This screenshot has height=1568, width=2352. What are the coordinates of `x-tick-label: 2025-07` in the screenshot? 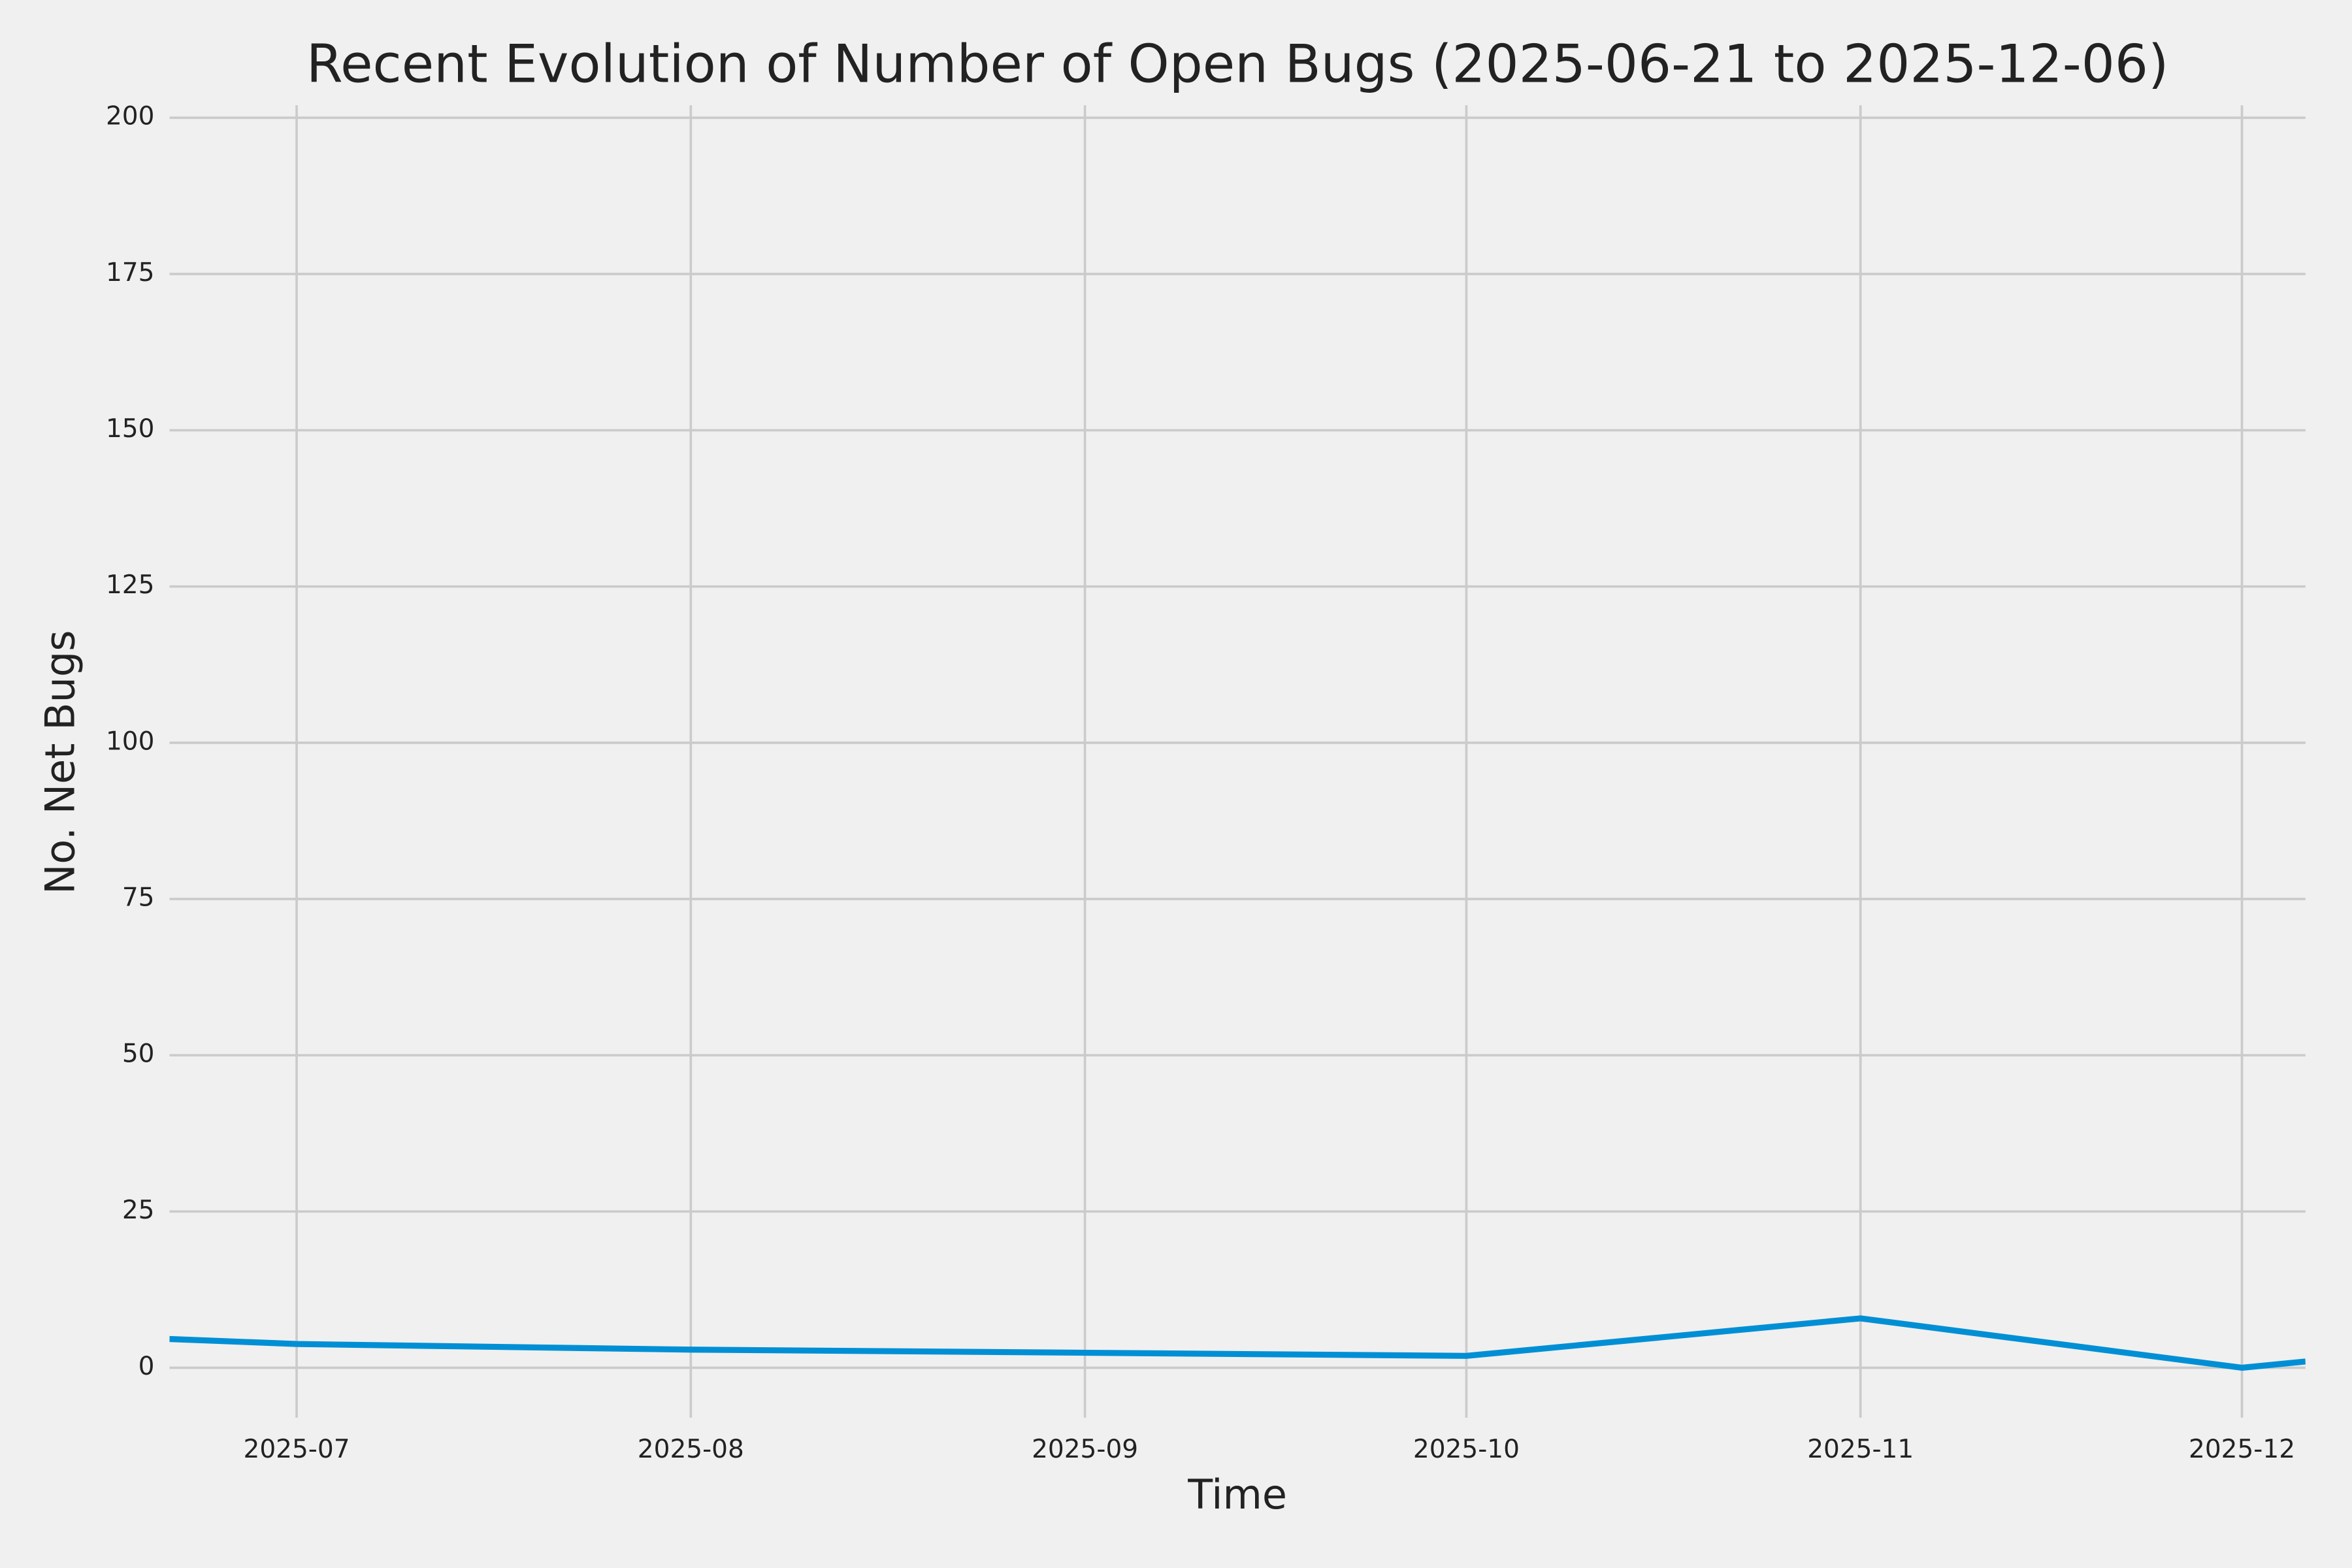 It's located at (297, 1449).